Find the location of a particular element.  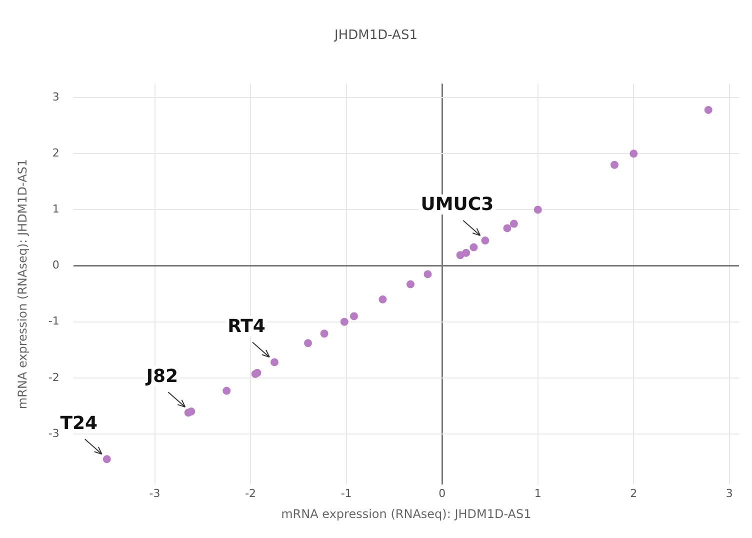

x-tick-label: 0 is located at coordinates (442, 493).